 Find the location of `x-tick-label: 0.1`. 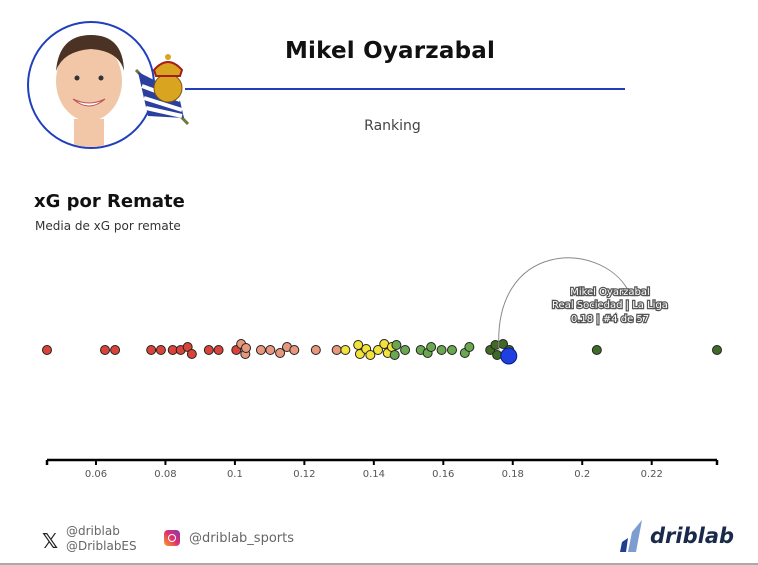

x-tick-label: 0.1 is located at coordinates (235, 474).